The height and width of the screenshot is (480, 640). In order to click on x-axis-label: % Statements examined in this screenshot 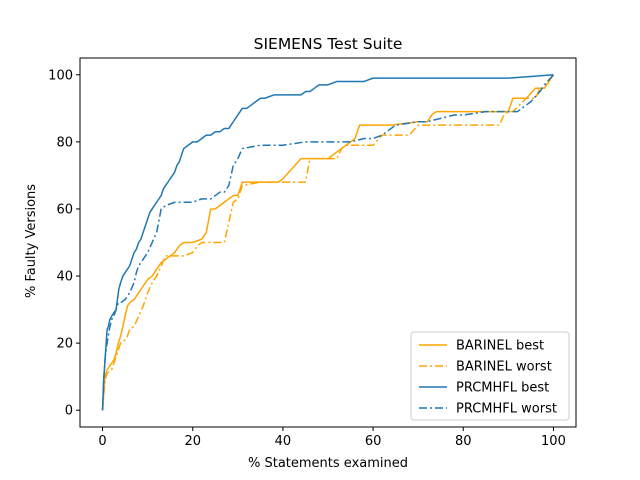, I will do `click(328, 463)`.